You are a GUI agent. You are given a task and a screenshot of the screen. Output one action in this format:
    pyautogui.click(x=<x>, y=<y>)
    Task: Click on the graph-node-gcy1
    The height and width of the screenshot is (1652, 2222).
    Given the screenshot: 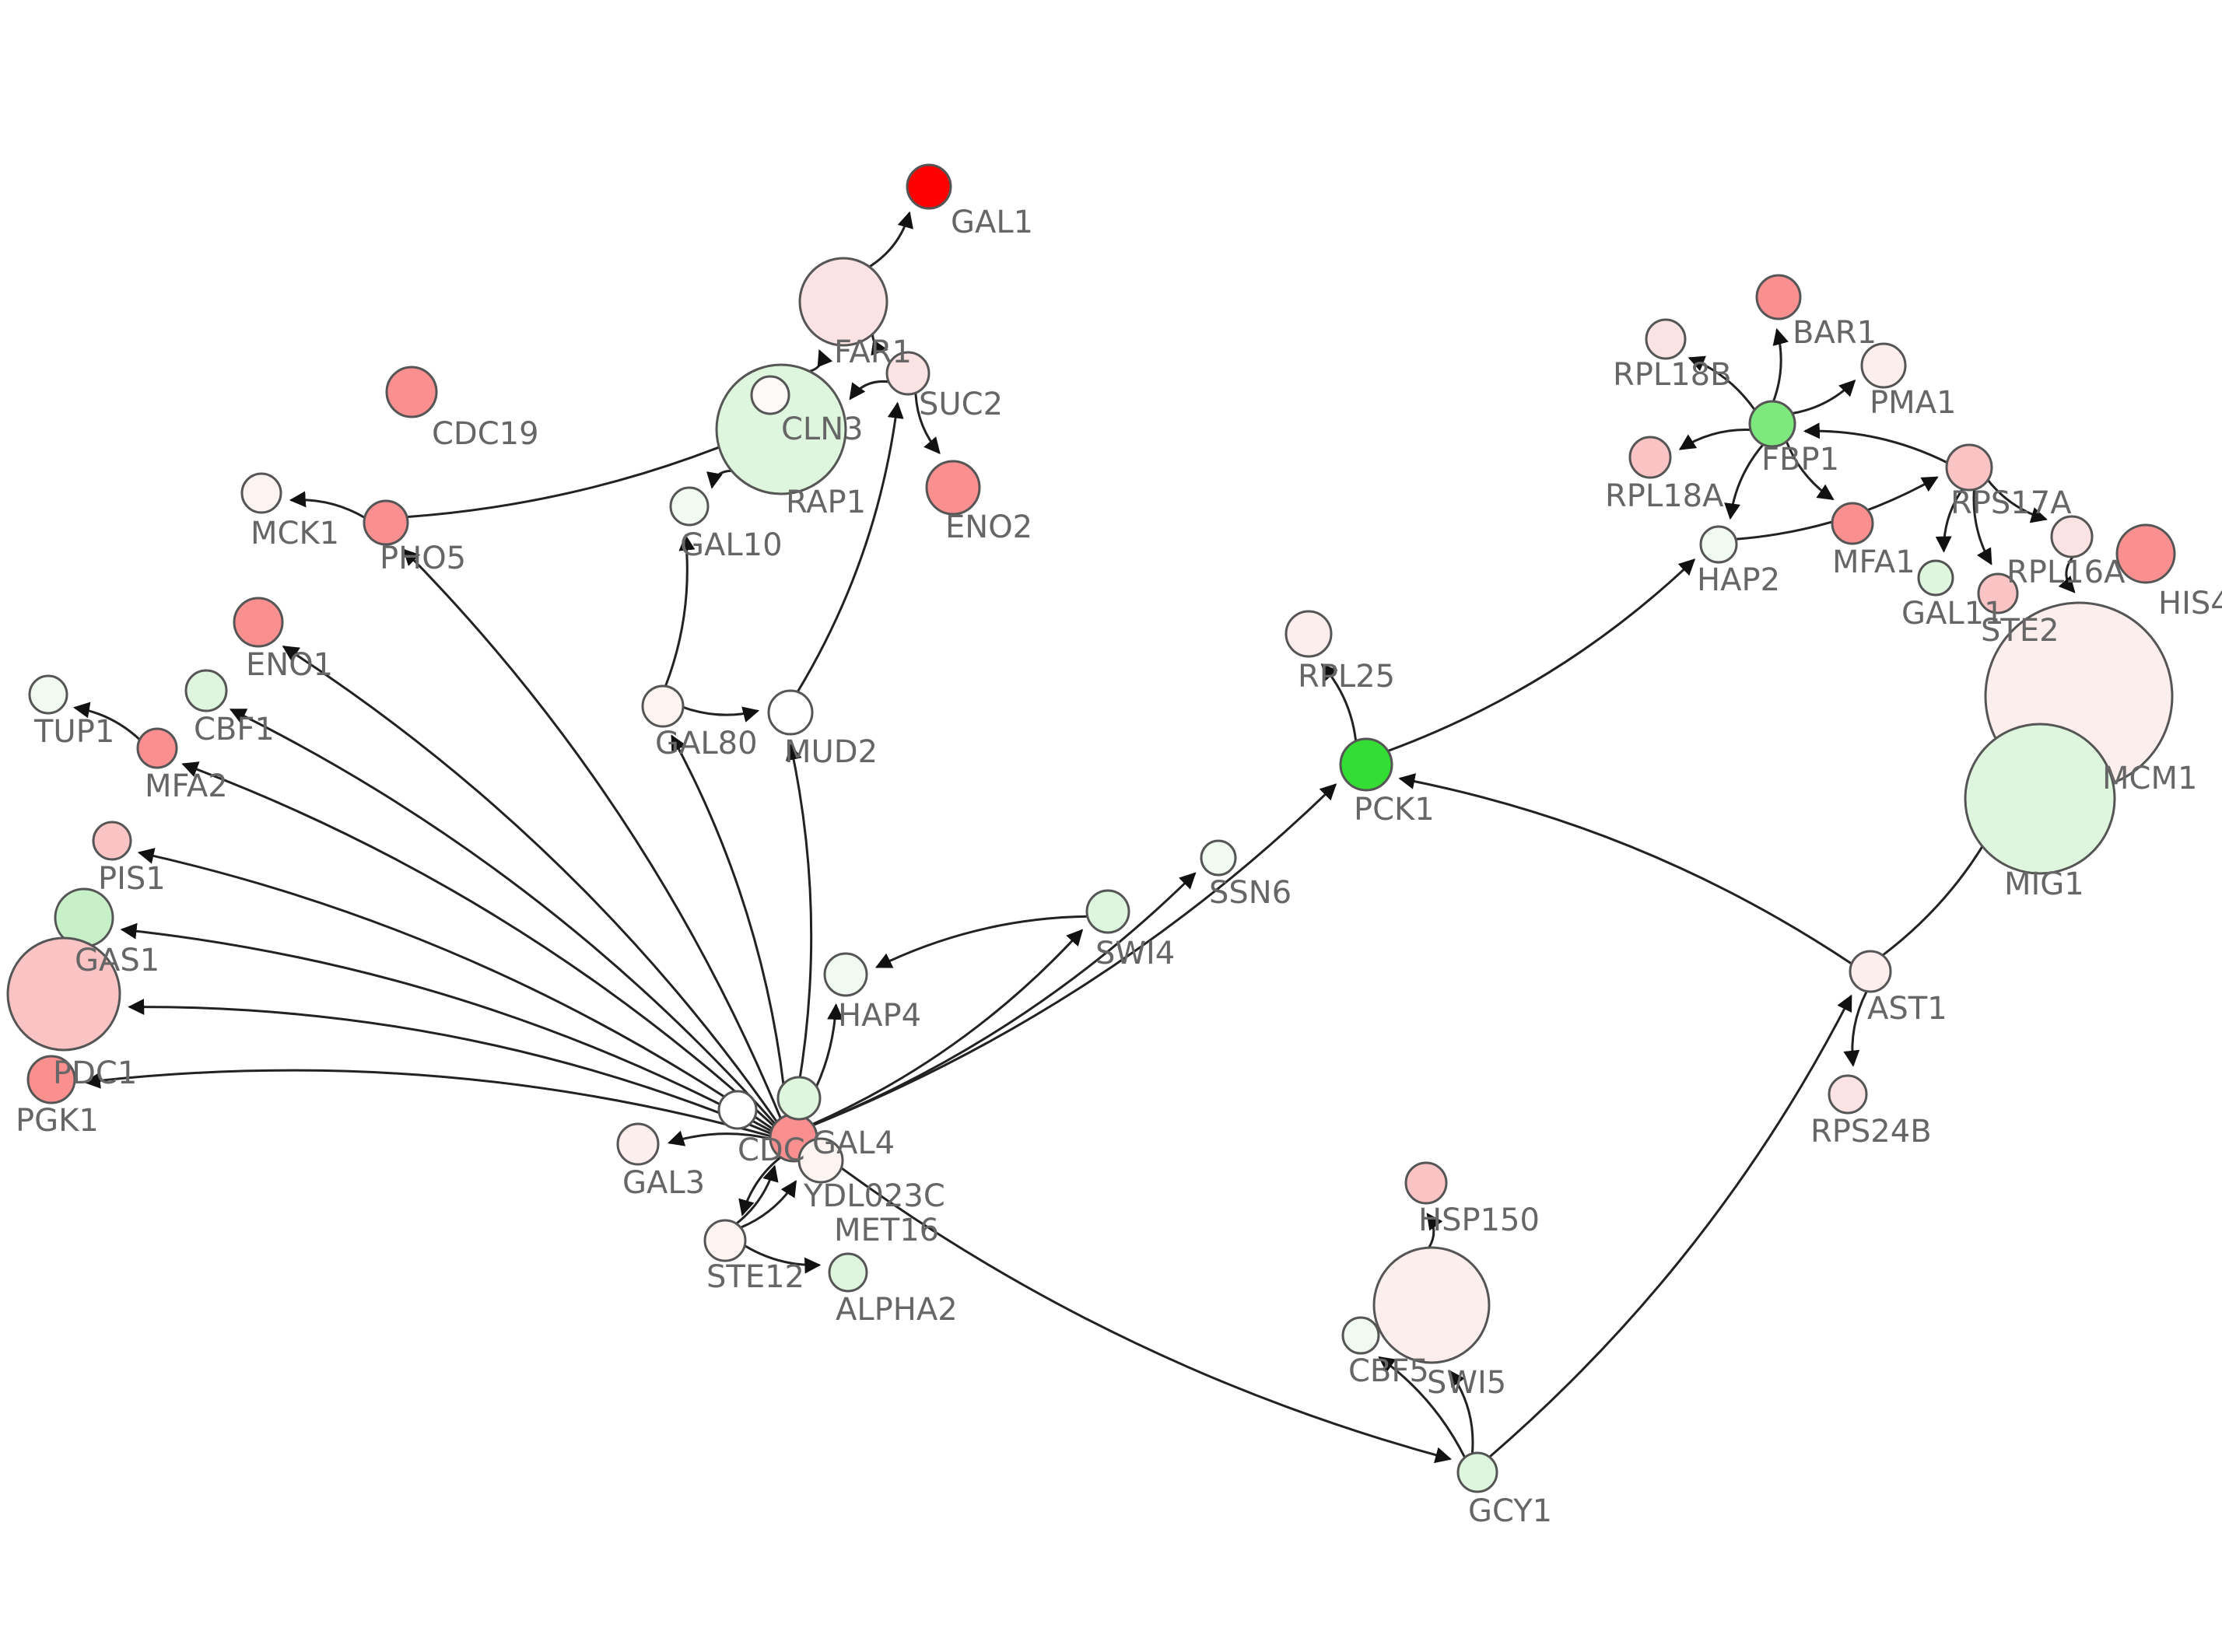 What is the action you would take?
    pyautogui.click(x=1477, y=1472)
    